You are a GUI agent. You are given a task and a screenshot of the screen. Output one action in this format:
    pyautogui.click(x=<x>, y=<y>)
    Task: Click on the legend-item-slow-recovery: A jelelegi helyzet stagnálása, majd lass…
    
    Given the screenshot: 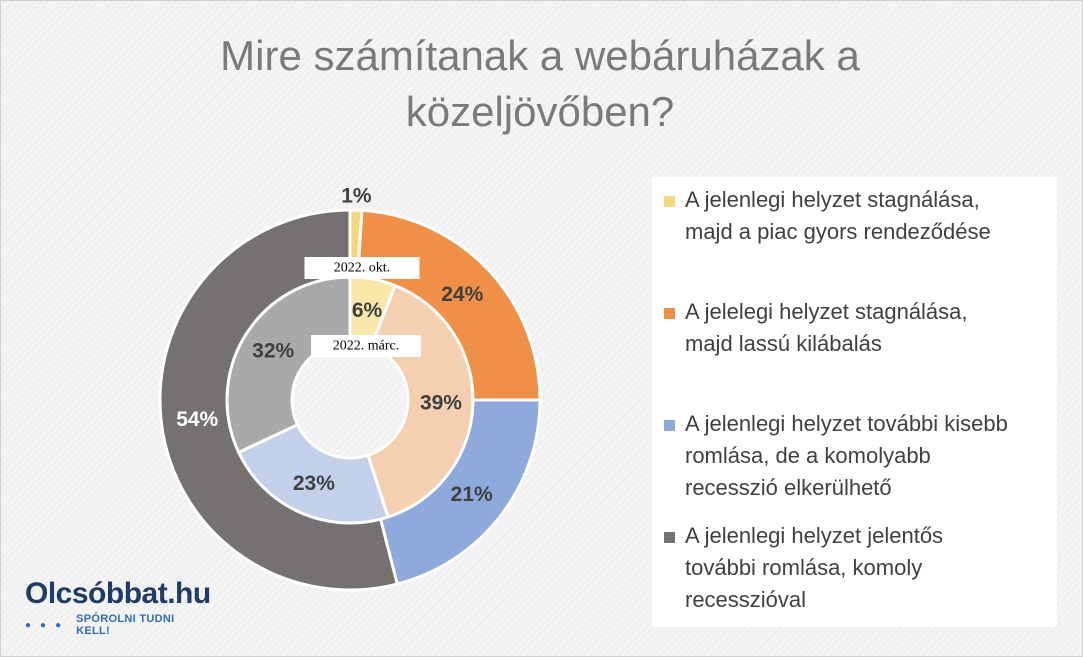 What is the action you would take?
    pyautogui.click(x=859, y=328)
    